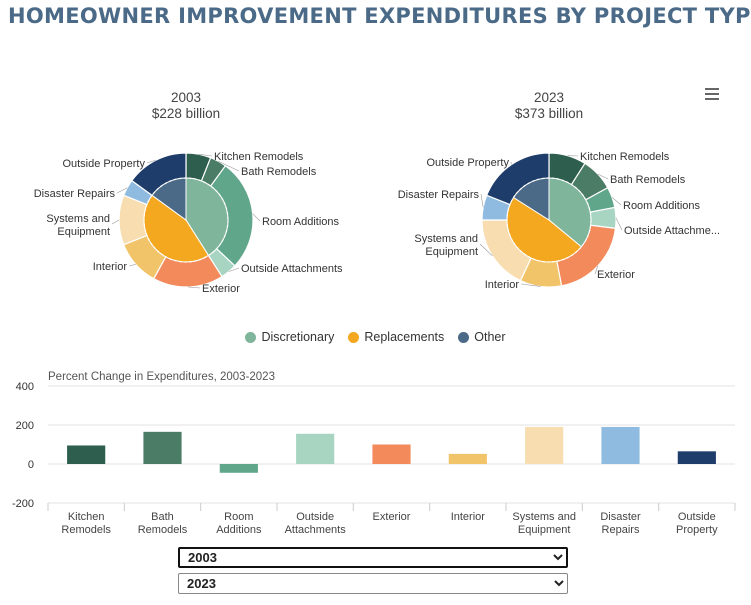 The image size is (751, 605). Describe the element at coordinates (86, 454) in the screenshot. I see `bar-kitchen-remodels` at that location.